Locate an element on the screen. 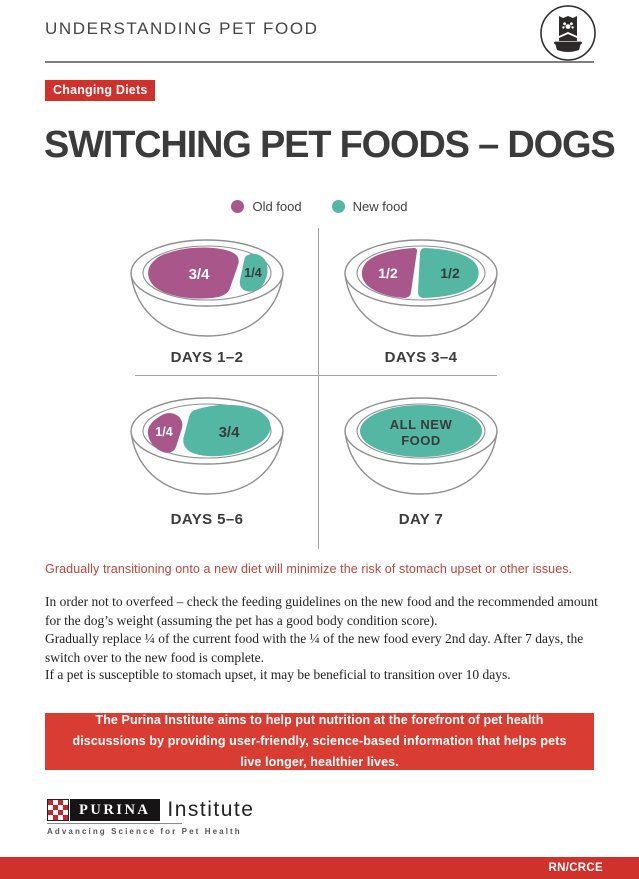  legend-item-old-food: Old food is located at coordinates (266, 206).